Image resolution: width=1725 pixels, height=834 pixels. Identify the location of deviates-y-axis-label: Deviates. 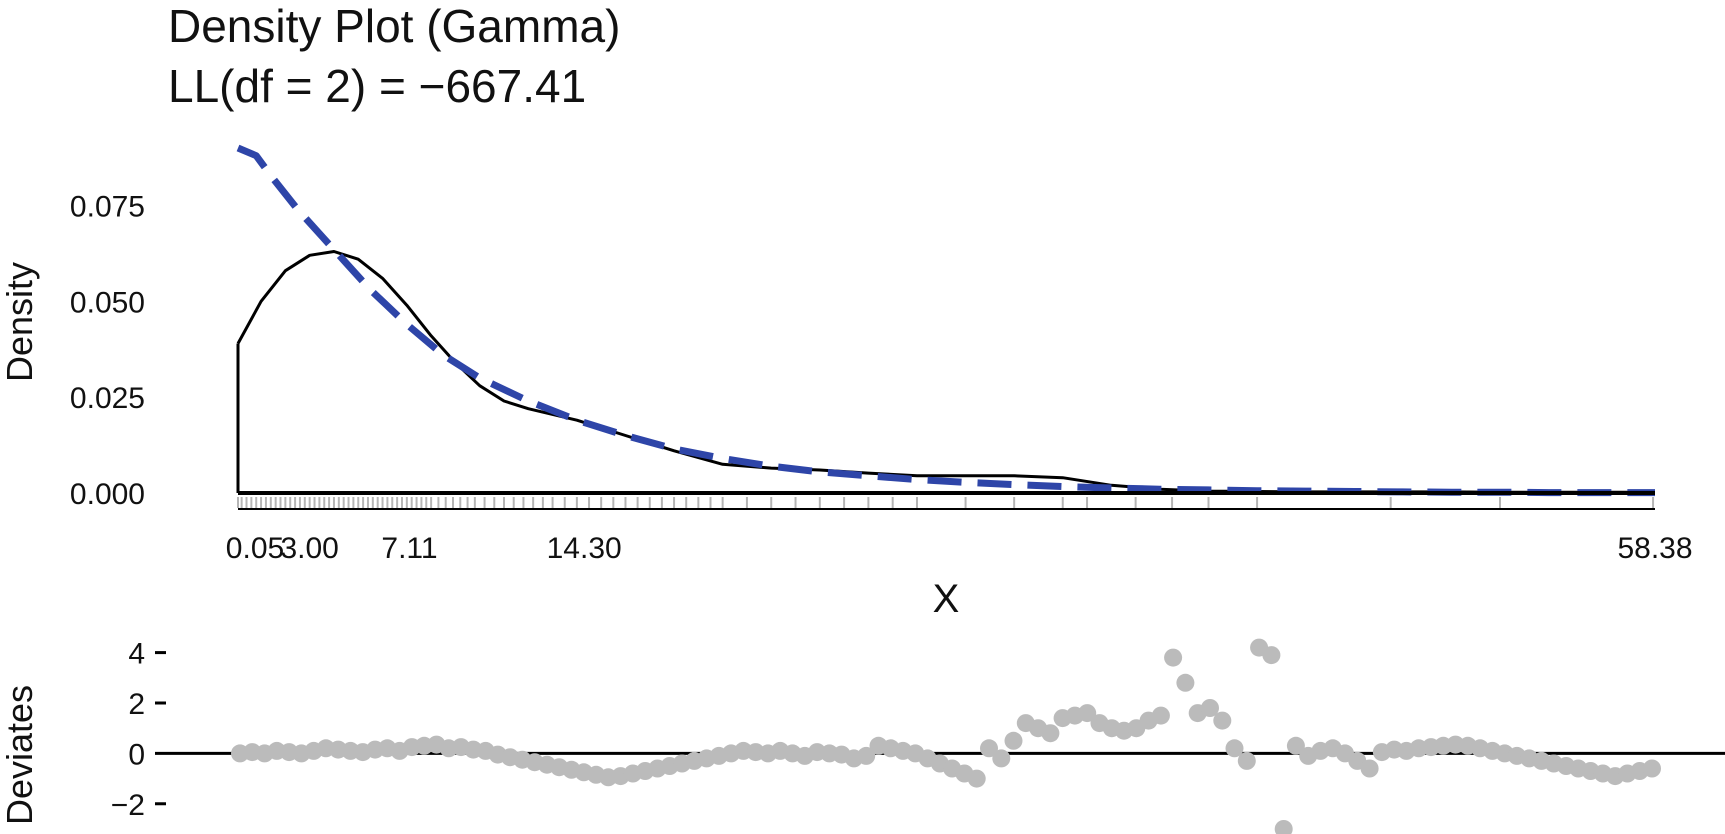
(20, 755).